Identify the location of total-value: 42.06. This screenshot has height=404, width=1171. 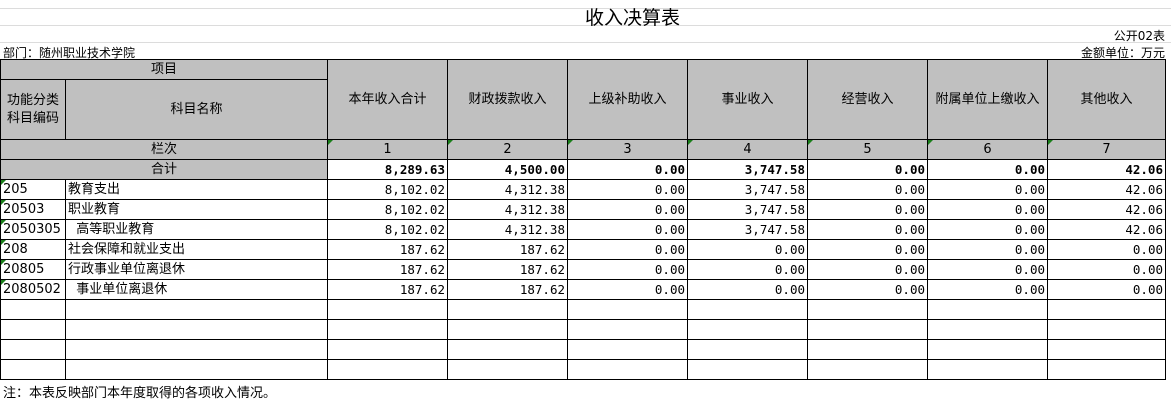
(1106, 169).